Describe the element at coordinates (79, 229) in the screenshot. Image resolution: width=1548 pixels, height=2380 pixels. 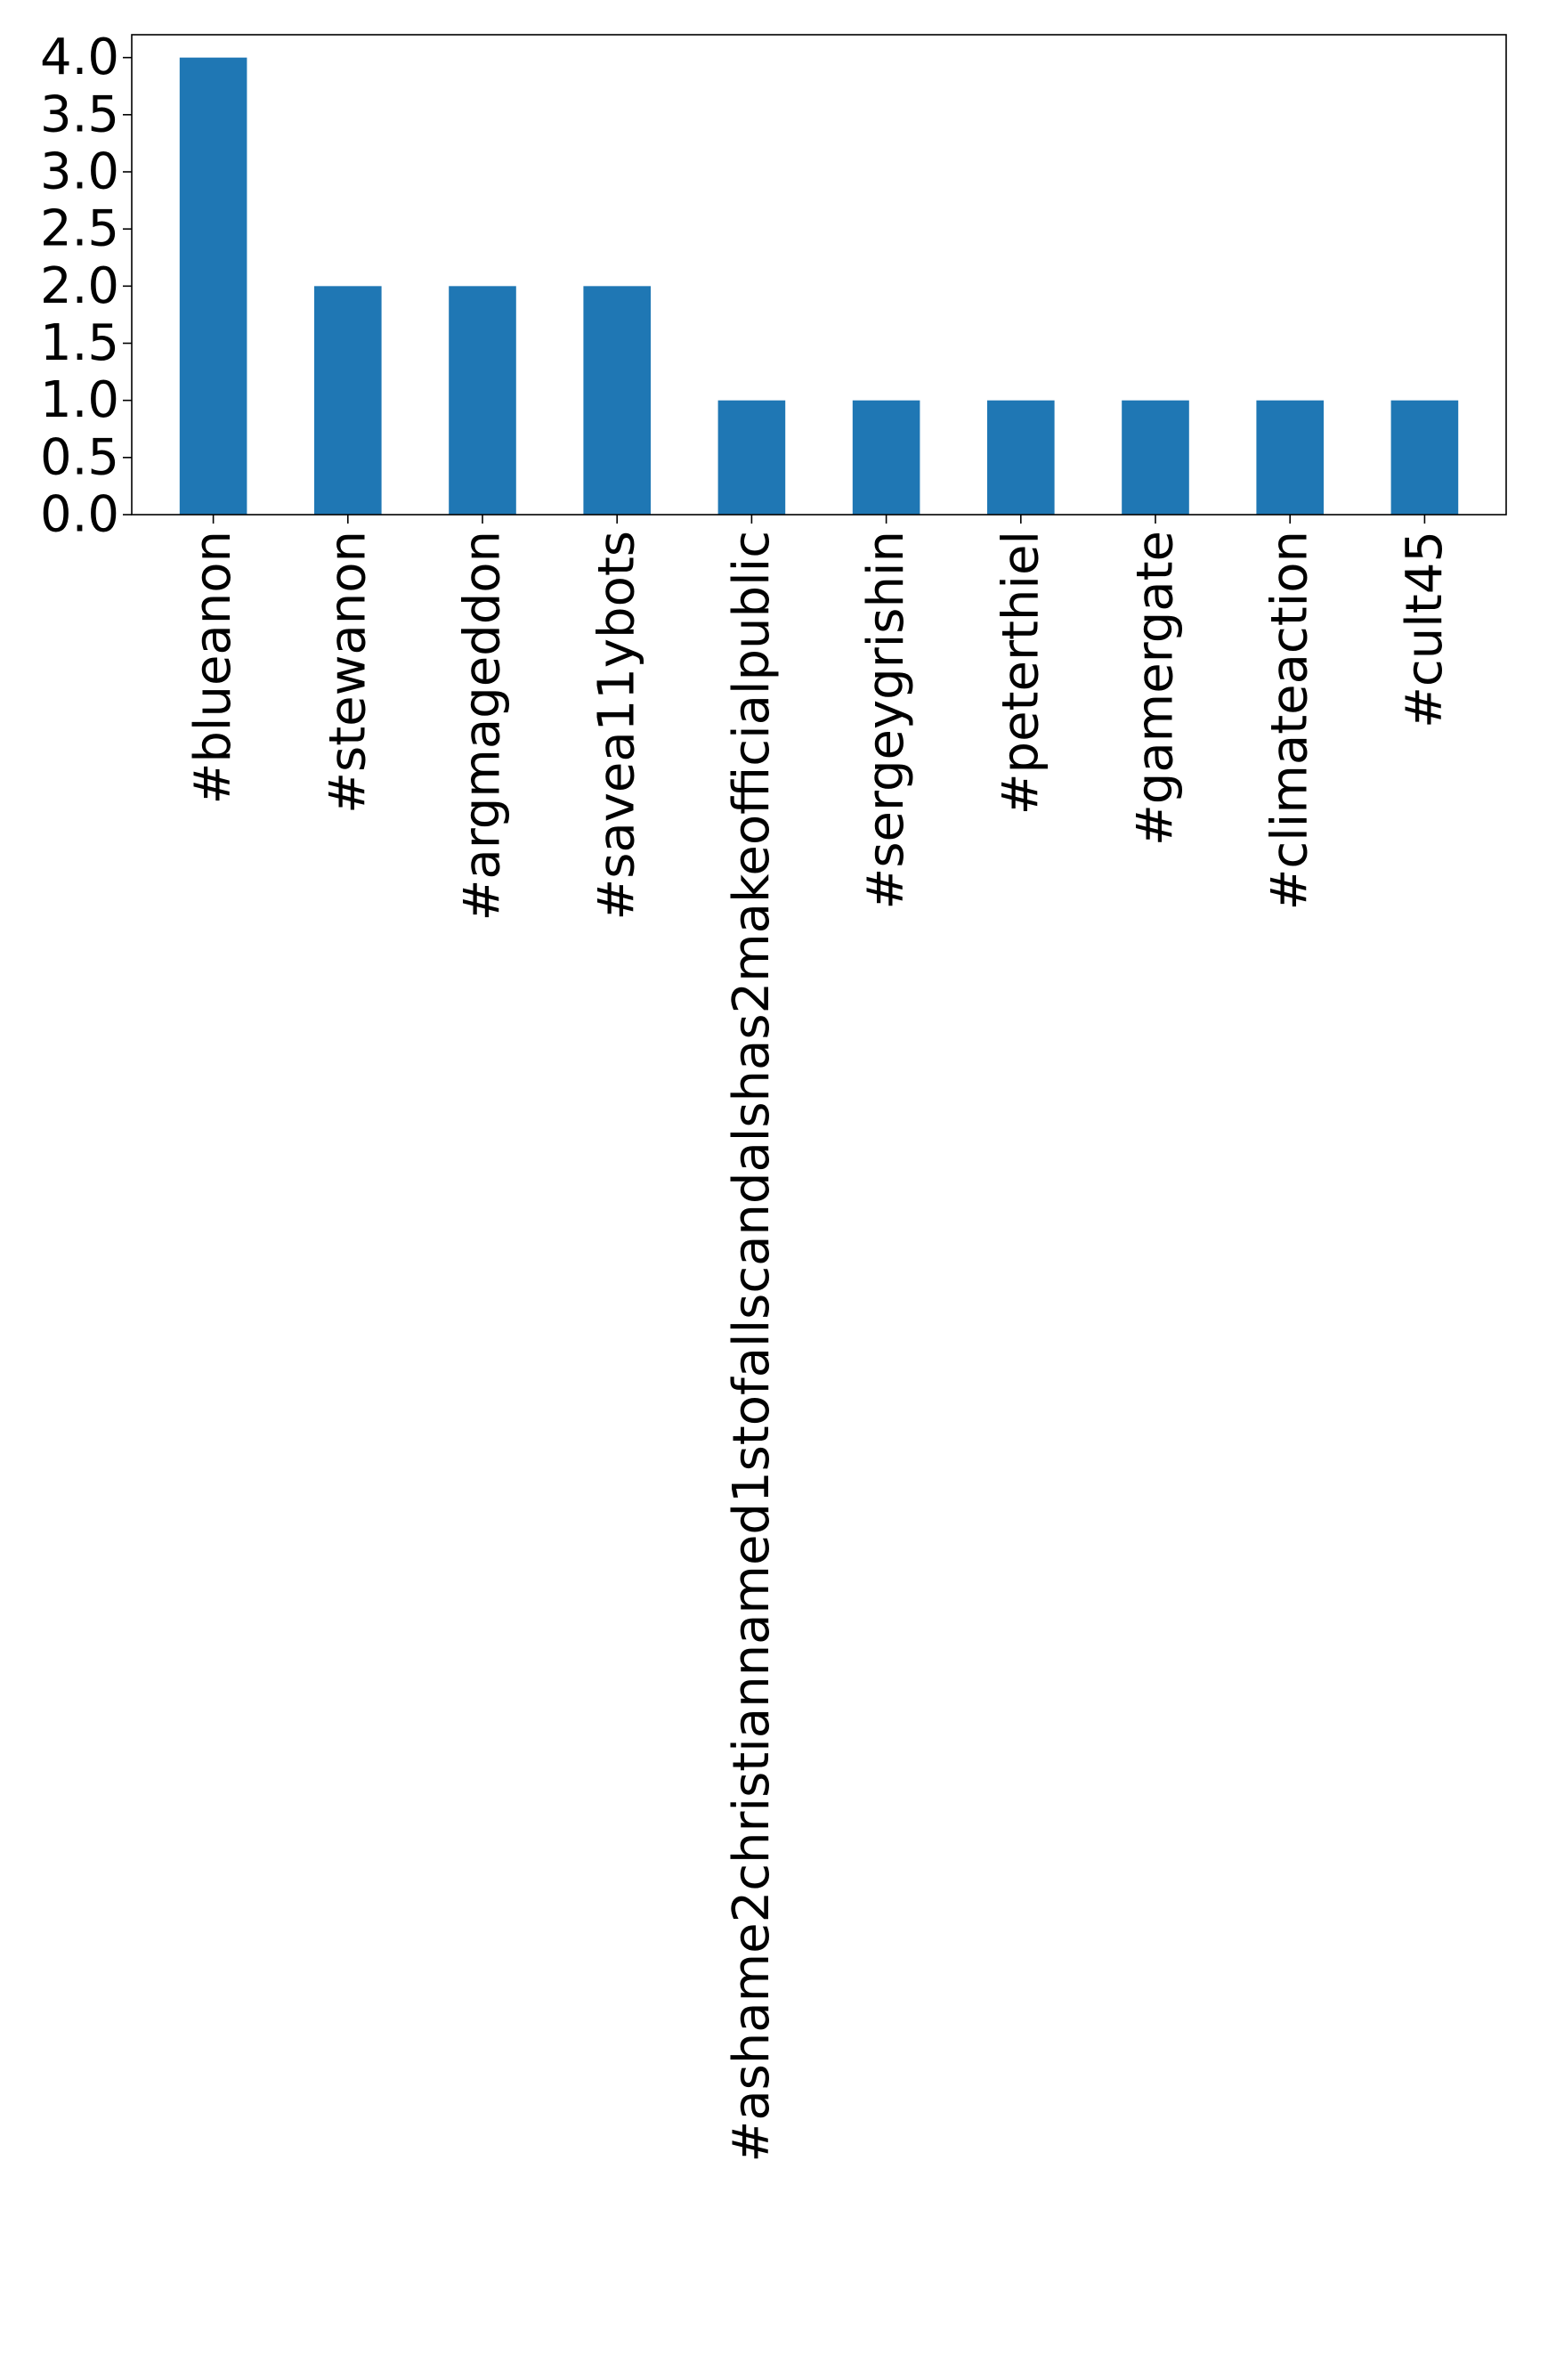
I see `y-tick-label: 2.5` at that location.